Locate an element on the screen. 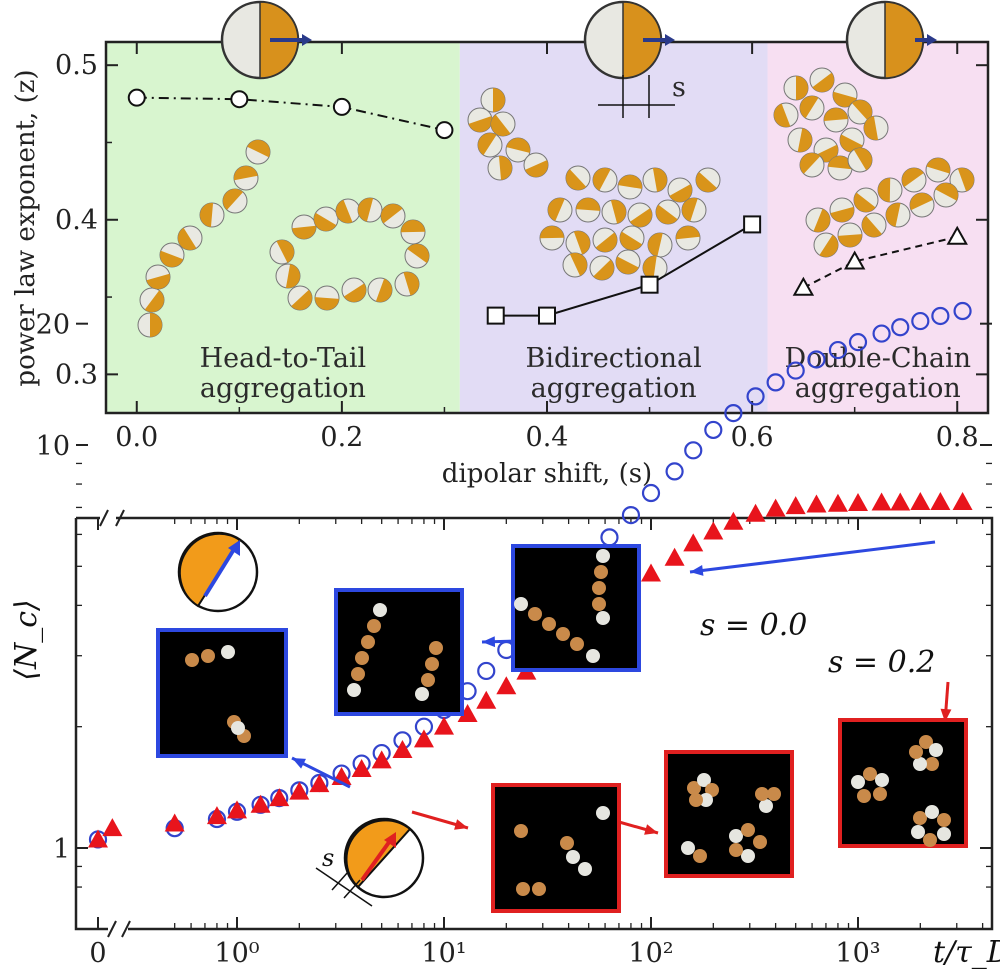 The image size is (1000, 973). x-tick-label: 0.0 is located at coordinates (136, 437).